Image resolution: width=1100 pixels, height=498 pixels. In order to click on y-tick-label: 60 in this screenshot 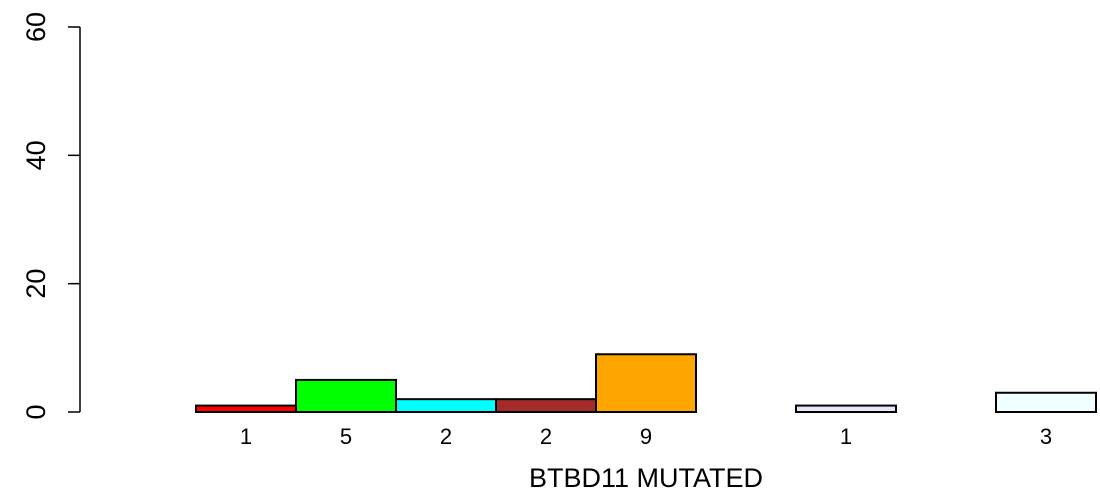, I will do `click(36, 27)`.